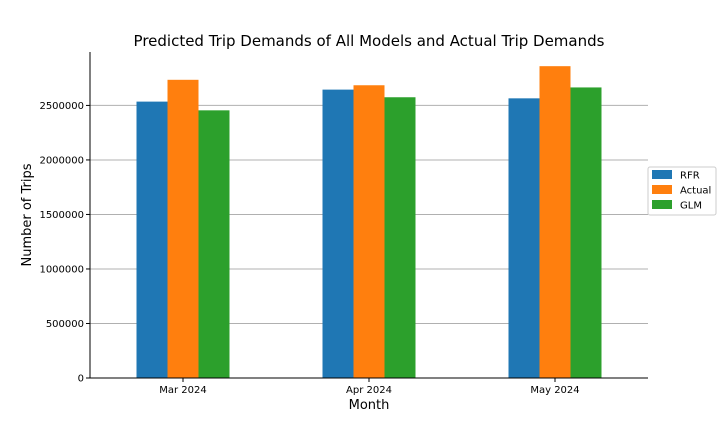 Image resolution: width=720 pixels, height=437 pixels. I want to click on legend: RFR Actual GLM, so click(682, 191).